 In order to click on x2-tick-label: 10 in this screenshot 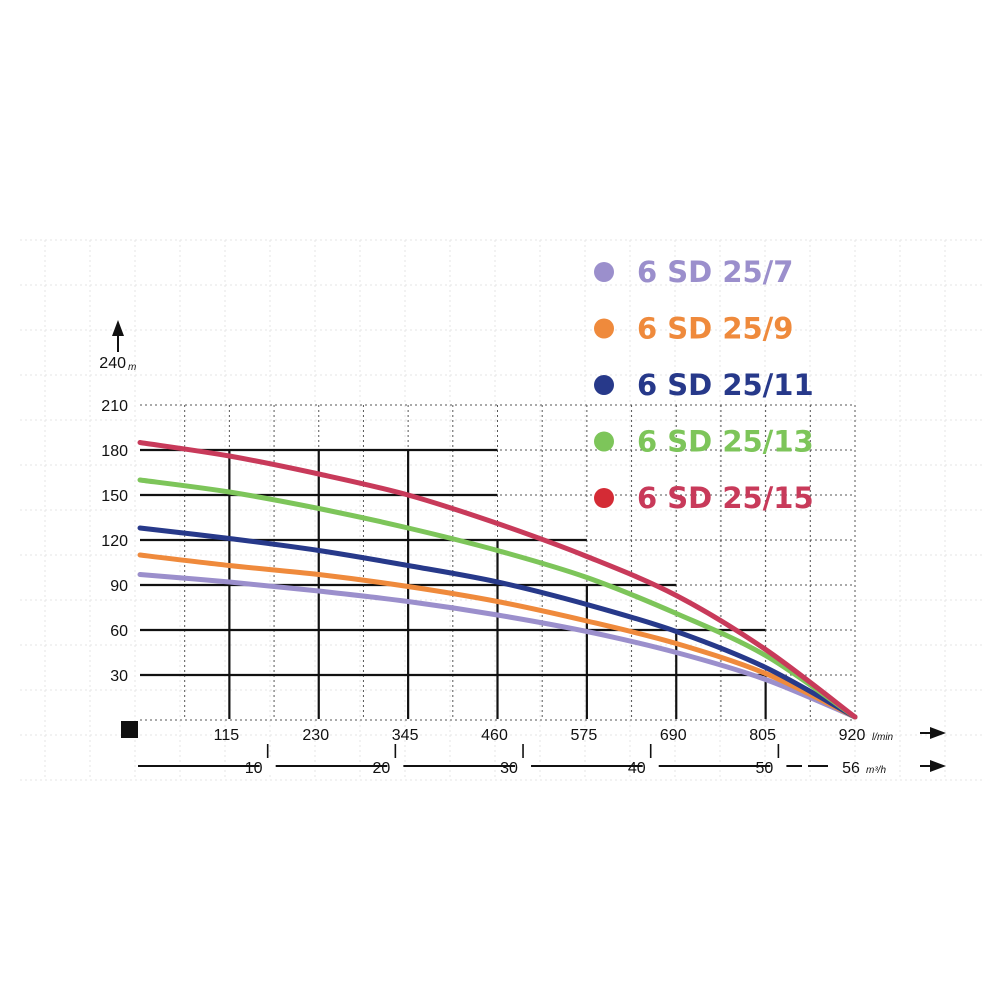, I will do `click(254, 768)`.